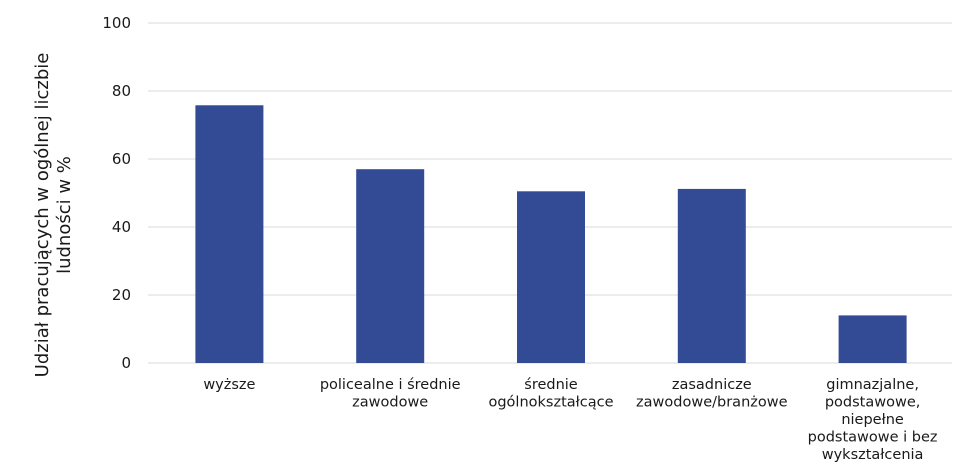 Image resolution: width=963 pixels, height=476 pixels. Describe the element at coordinates (121, 227) in the screenshot. I see `y-tick-label: 40` at that location.